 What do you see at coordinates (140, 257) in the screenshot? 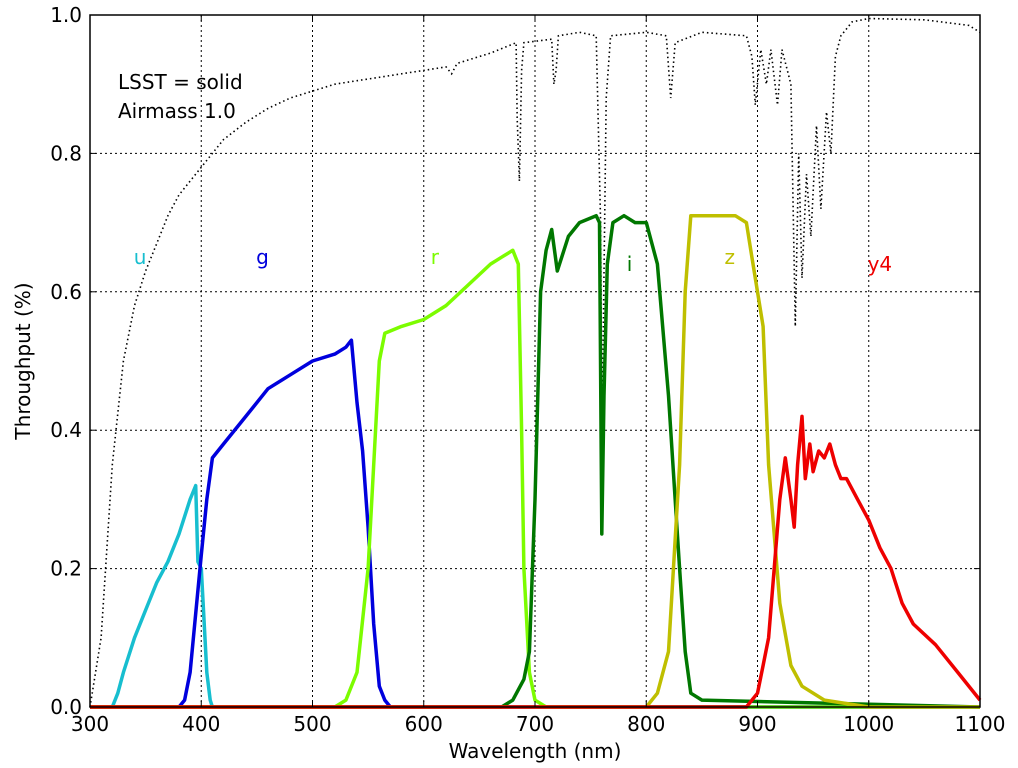
I see `series-label-u: u` at bounding box center [140, 257].